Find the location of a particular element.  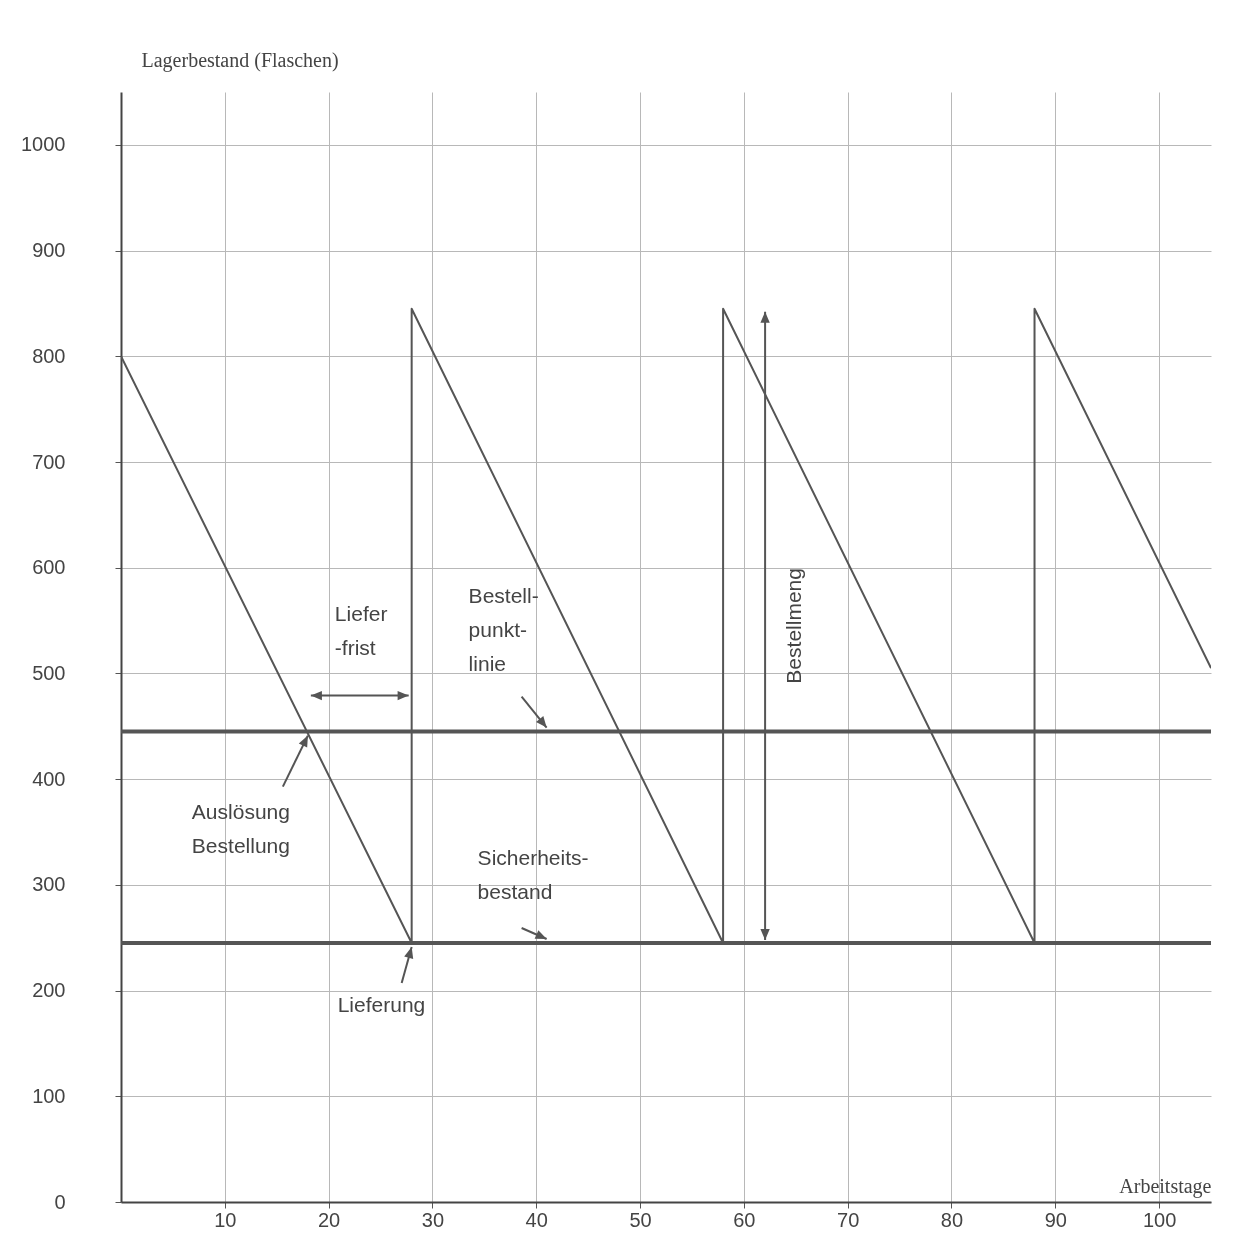

y-tick-label: 200 is located at coordinates (49, 990).